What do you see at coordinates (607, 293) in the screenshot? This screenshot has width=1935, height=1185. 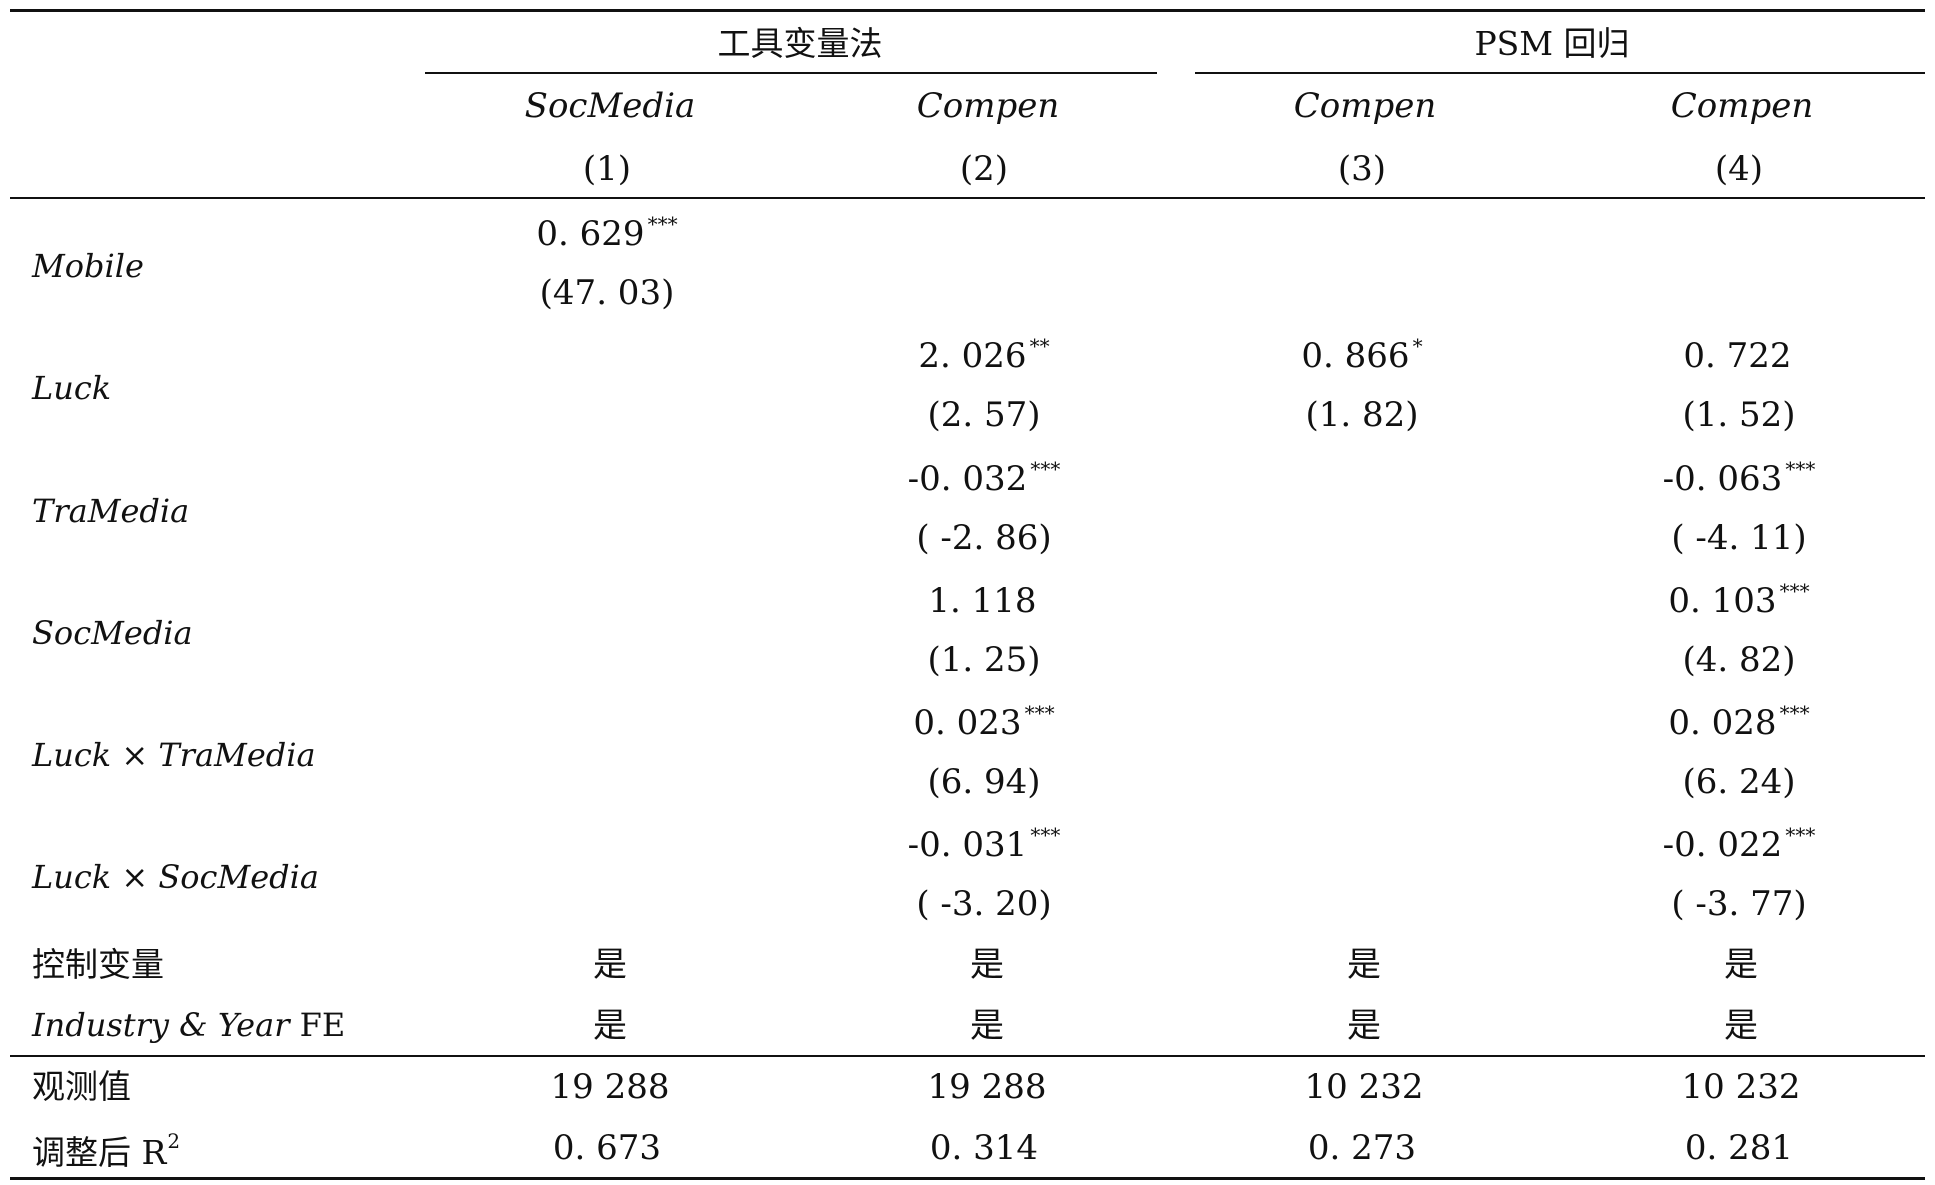 I see `tstat-mobile-1: (47. 03)` at bounding box center [607, 293].